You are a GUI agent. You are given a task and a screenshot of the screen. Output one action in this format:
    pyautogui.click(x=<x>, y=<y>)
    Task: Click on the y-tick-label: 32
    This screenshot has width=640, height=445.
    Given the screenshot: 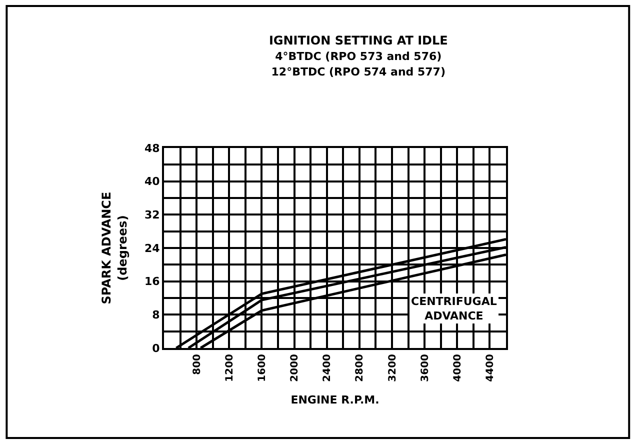 What is the action you would take?
    pyautogui.click(x=152, y=215)
    